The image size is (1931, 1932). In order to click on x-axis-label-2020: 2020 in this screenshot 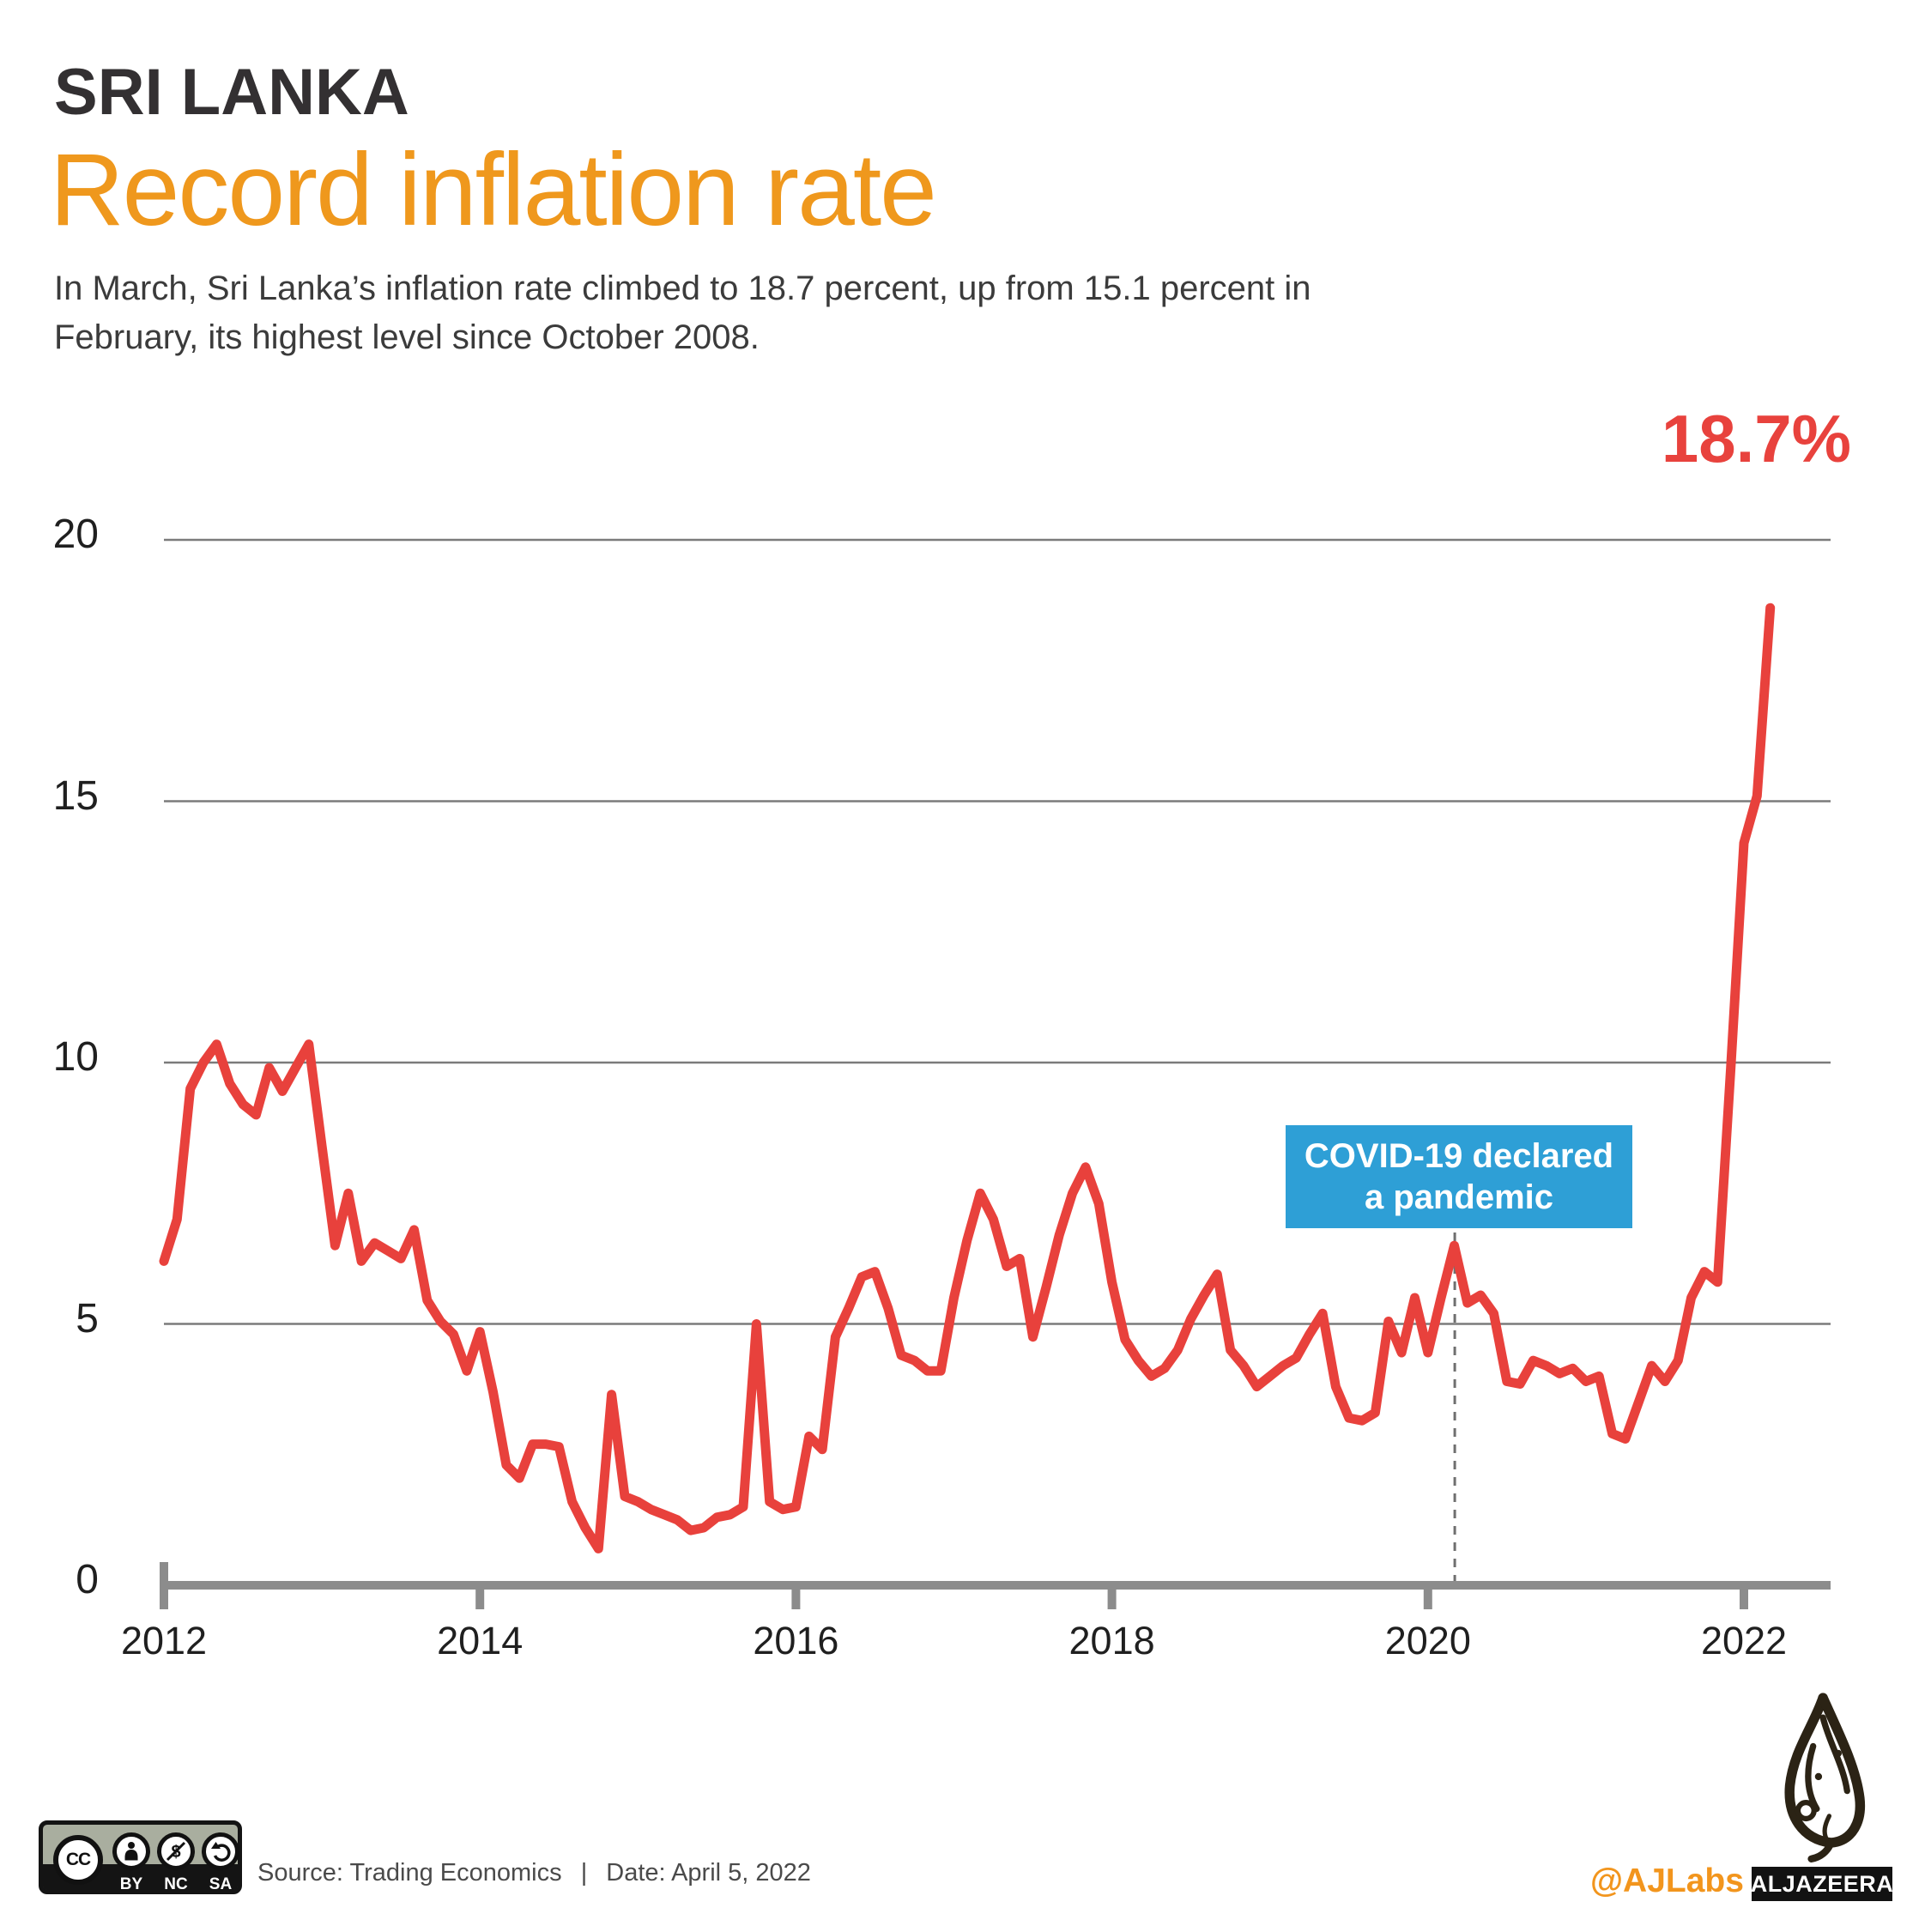, I will do `click(1427, 1641)`.